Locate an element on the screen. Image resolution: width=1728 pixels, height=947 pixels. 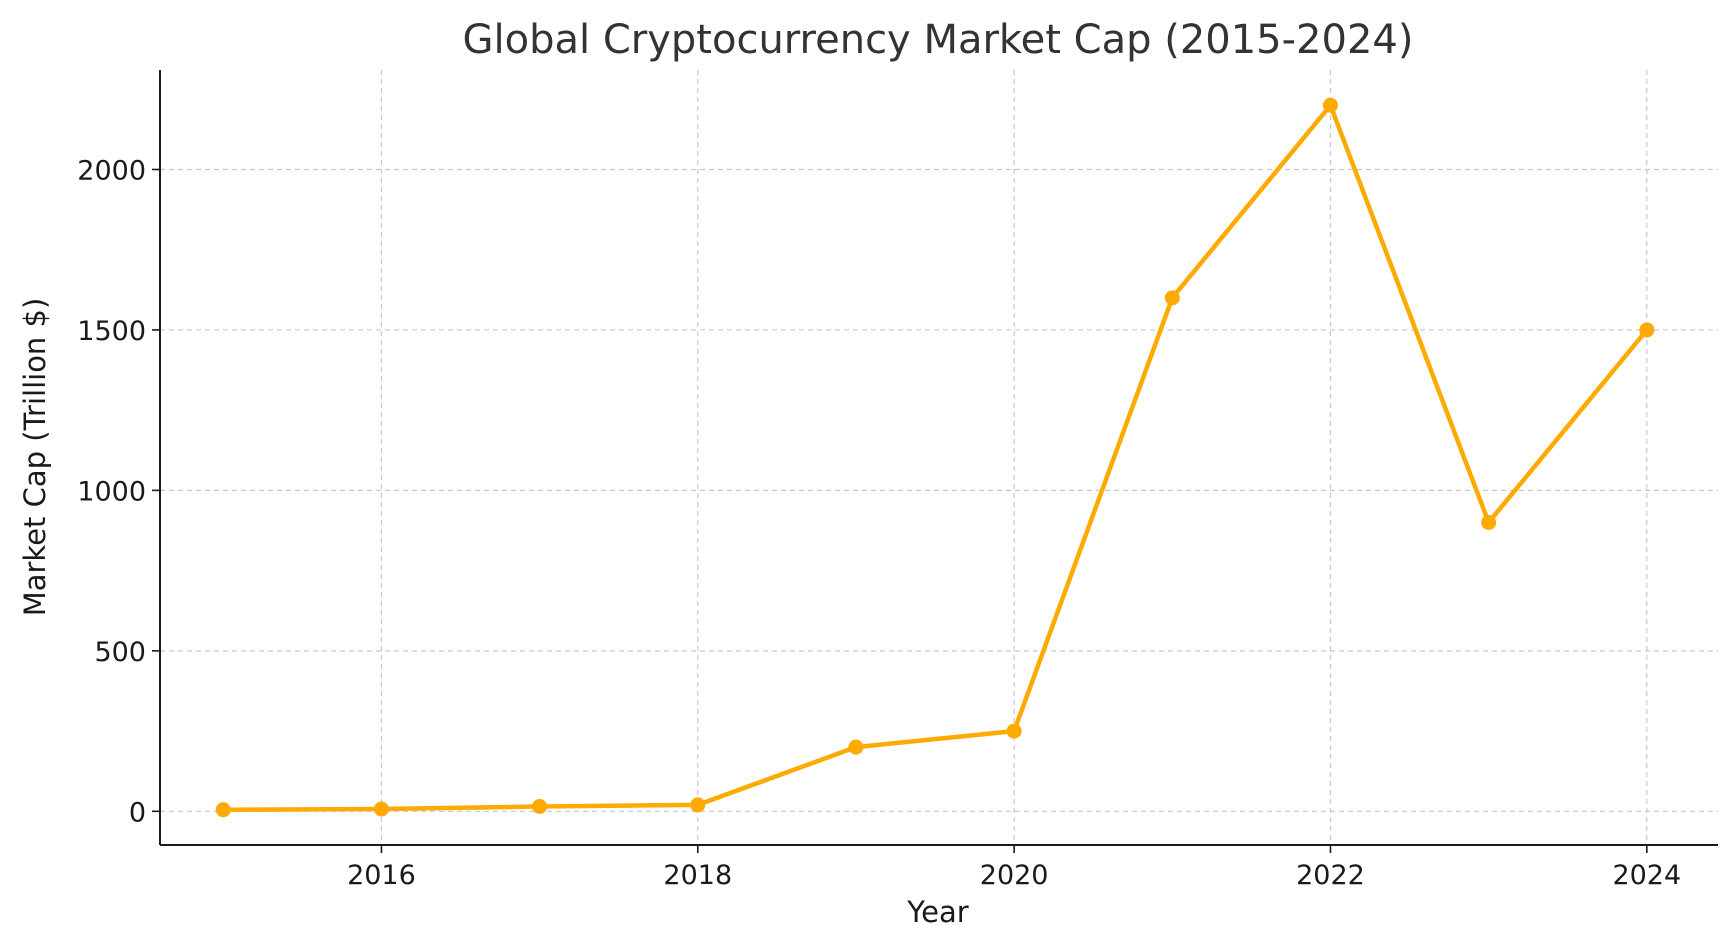
data-point-2021 is located at coordinates (1172, 298).